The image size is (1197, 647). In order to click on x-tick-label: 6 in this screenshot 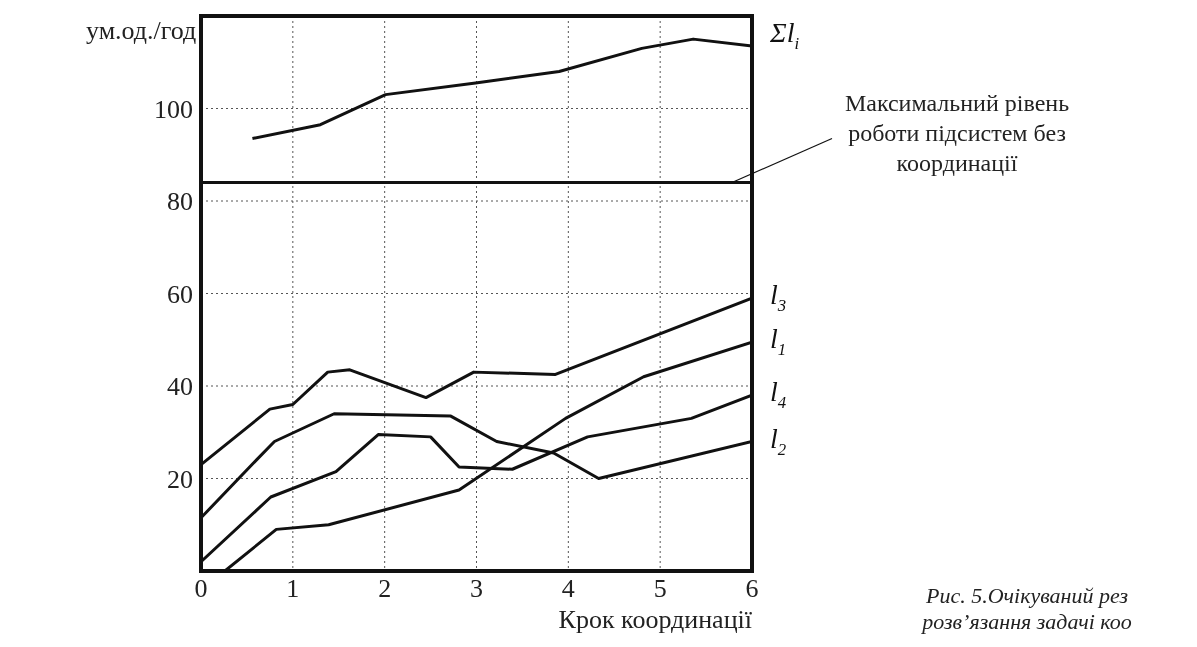, I will do `click(752, 589)`.